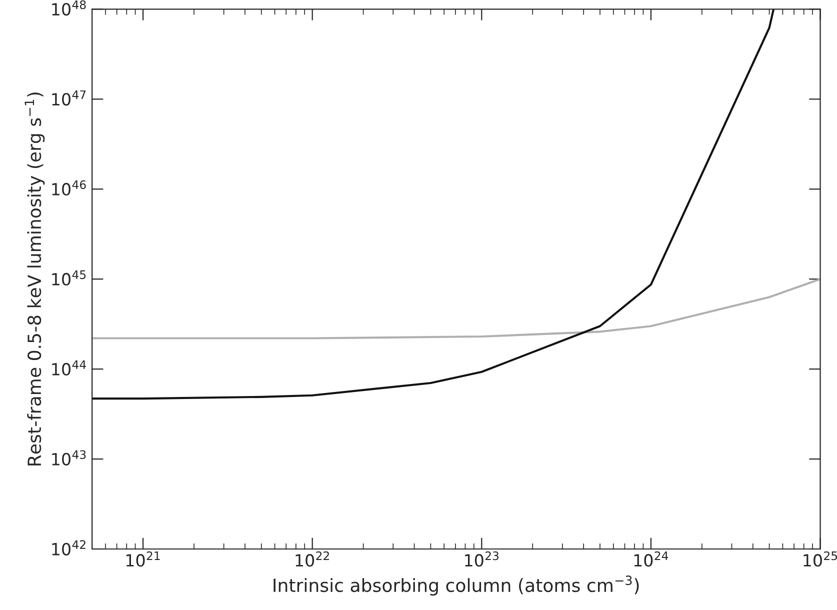  What do you see at coordinates (69, 8) in the screenshot?
I see `y-tick-label: 10$^{48}$` at bounding box center [69, 8].